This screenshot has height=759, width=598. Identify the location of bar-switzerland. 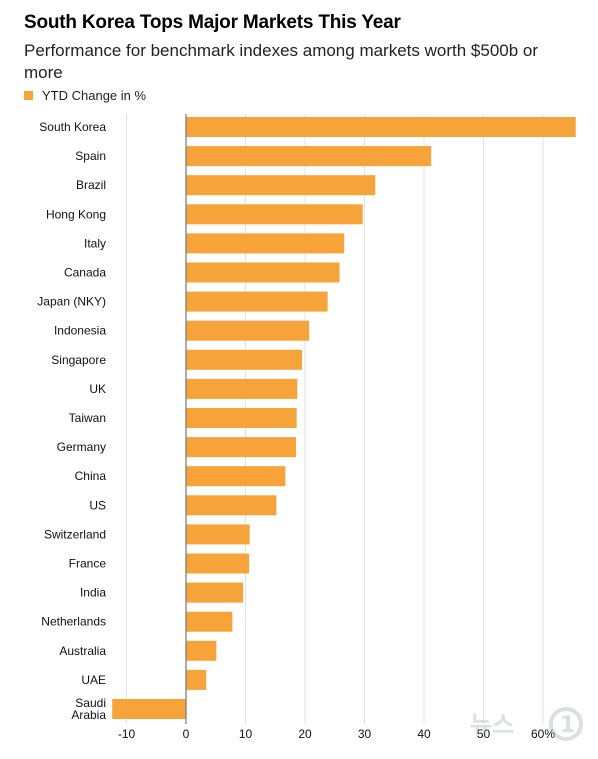
(218, 534).